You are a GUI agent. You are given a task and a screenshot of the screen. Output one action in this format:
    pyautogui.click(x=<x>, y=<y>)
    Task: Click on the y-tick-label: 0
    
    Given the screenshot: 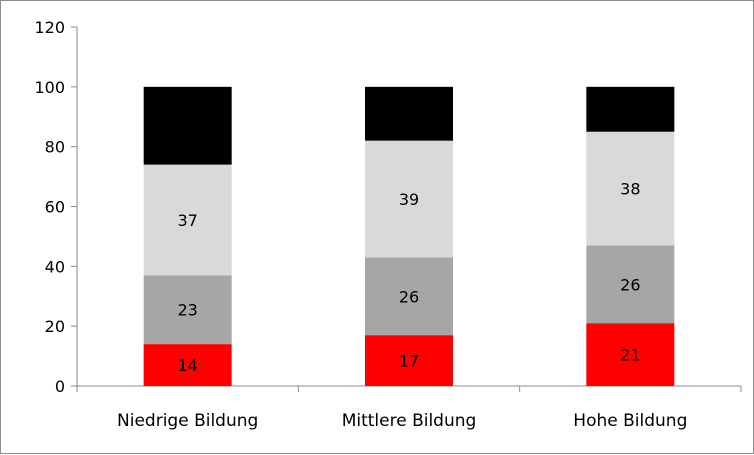 What is the action you would take?
    pyautogui.click(x=60, y=386)
    